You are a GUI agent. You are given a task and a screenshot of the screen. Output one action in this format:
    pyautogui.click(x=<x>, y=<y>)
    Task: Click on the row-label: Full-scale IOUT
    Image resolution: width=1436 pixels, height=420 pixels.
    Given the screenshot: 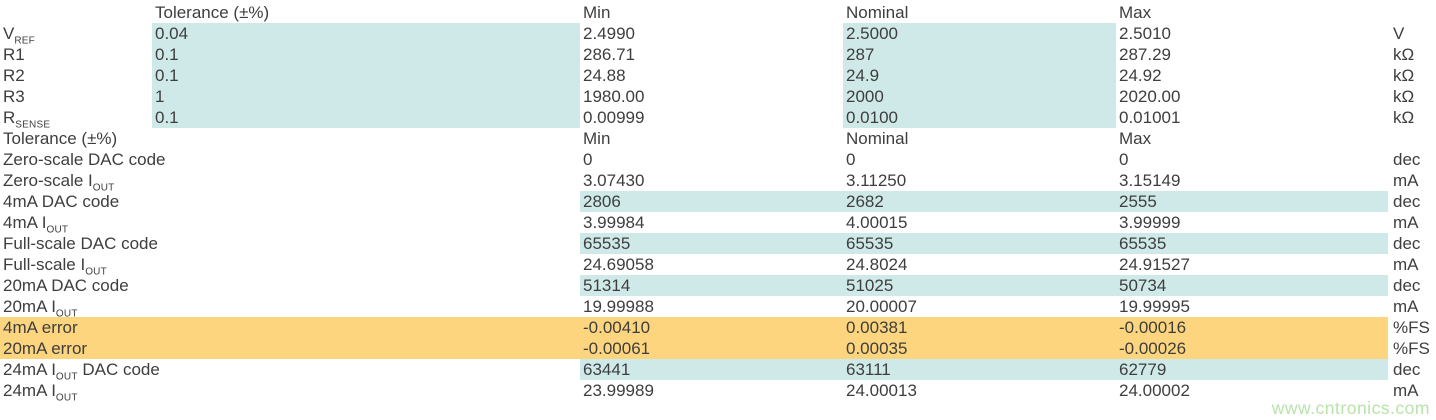 What is the action you would take?
    pyautogui.click(x=55, y=266)
    